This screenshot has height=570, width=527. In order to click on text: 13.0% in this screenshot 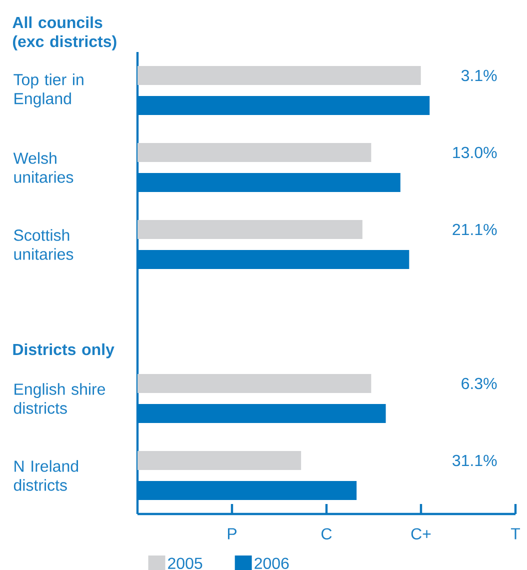, I will do `click(475, 152)`.